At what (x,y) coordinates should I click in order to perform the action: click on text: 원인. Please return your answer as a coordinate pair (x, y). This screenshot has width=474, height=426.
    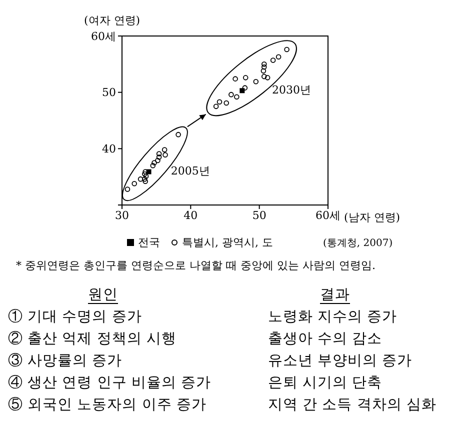
    Looking at the image, I should click on (103, 295).